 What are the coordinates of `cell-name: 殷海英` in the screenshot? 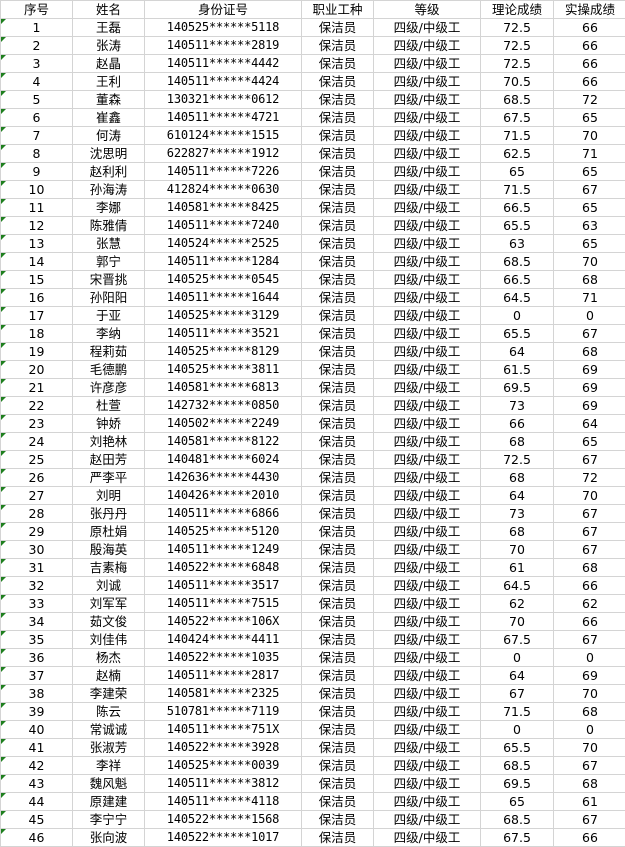 It's located at (108, 549).